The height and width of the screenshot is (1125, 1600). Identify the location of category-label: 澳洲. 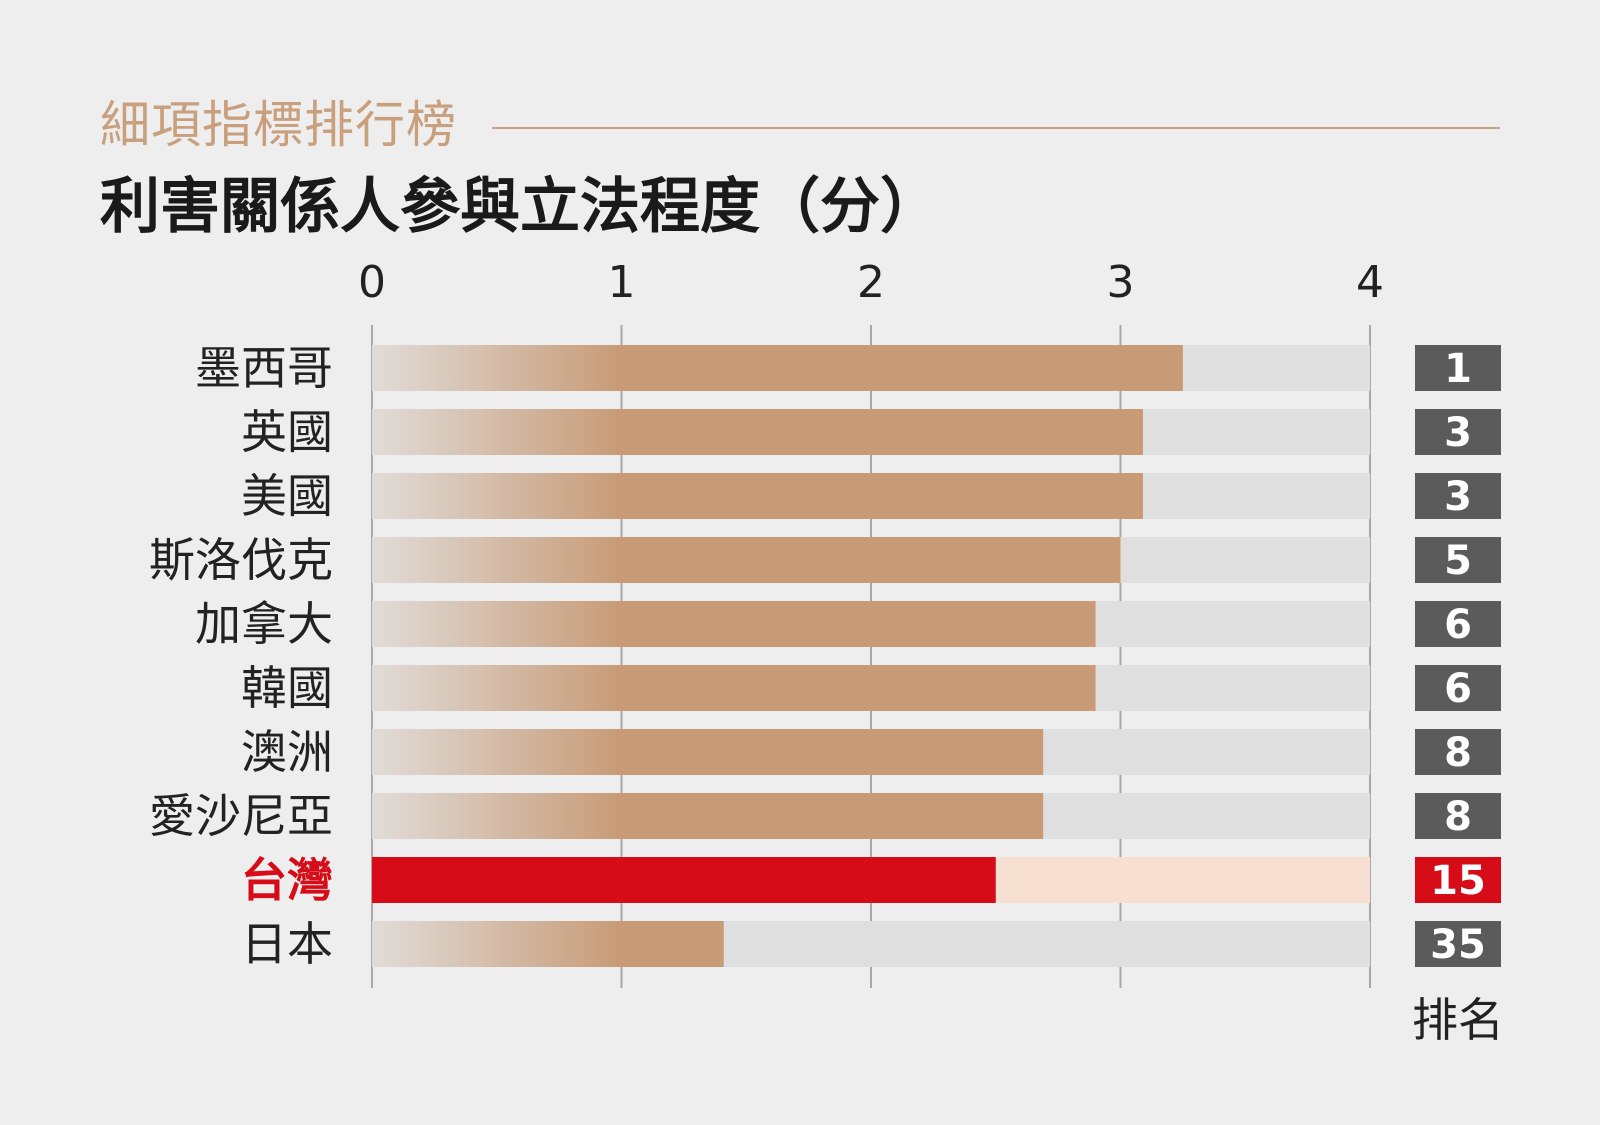
(287, 752).